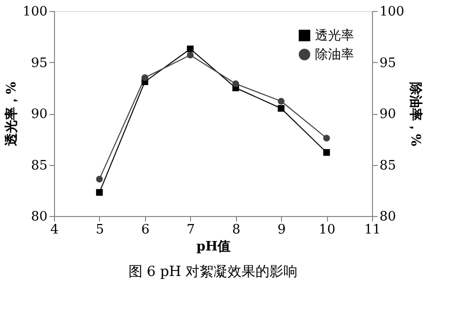 Image resolution: width=450 pixels, height=330 pixels. Describe the element at coordinates (236, 230) in the screenshot. I see `x-tick-label: 8` at that location.